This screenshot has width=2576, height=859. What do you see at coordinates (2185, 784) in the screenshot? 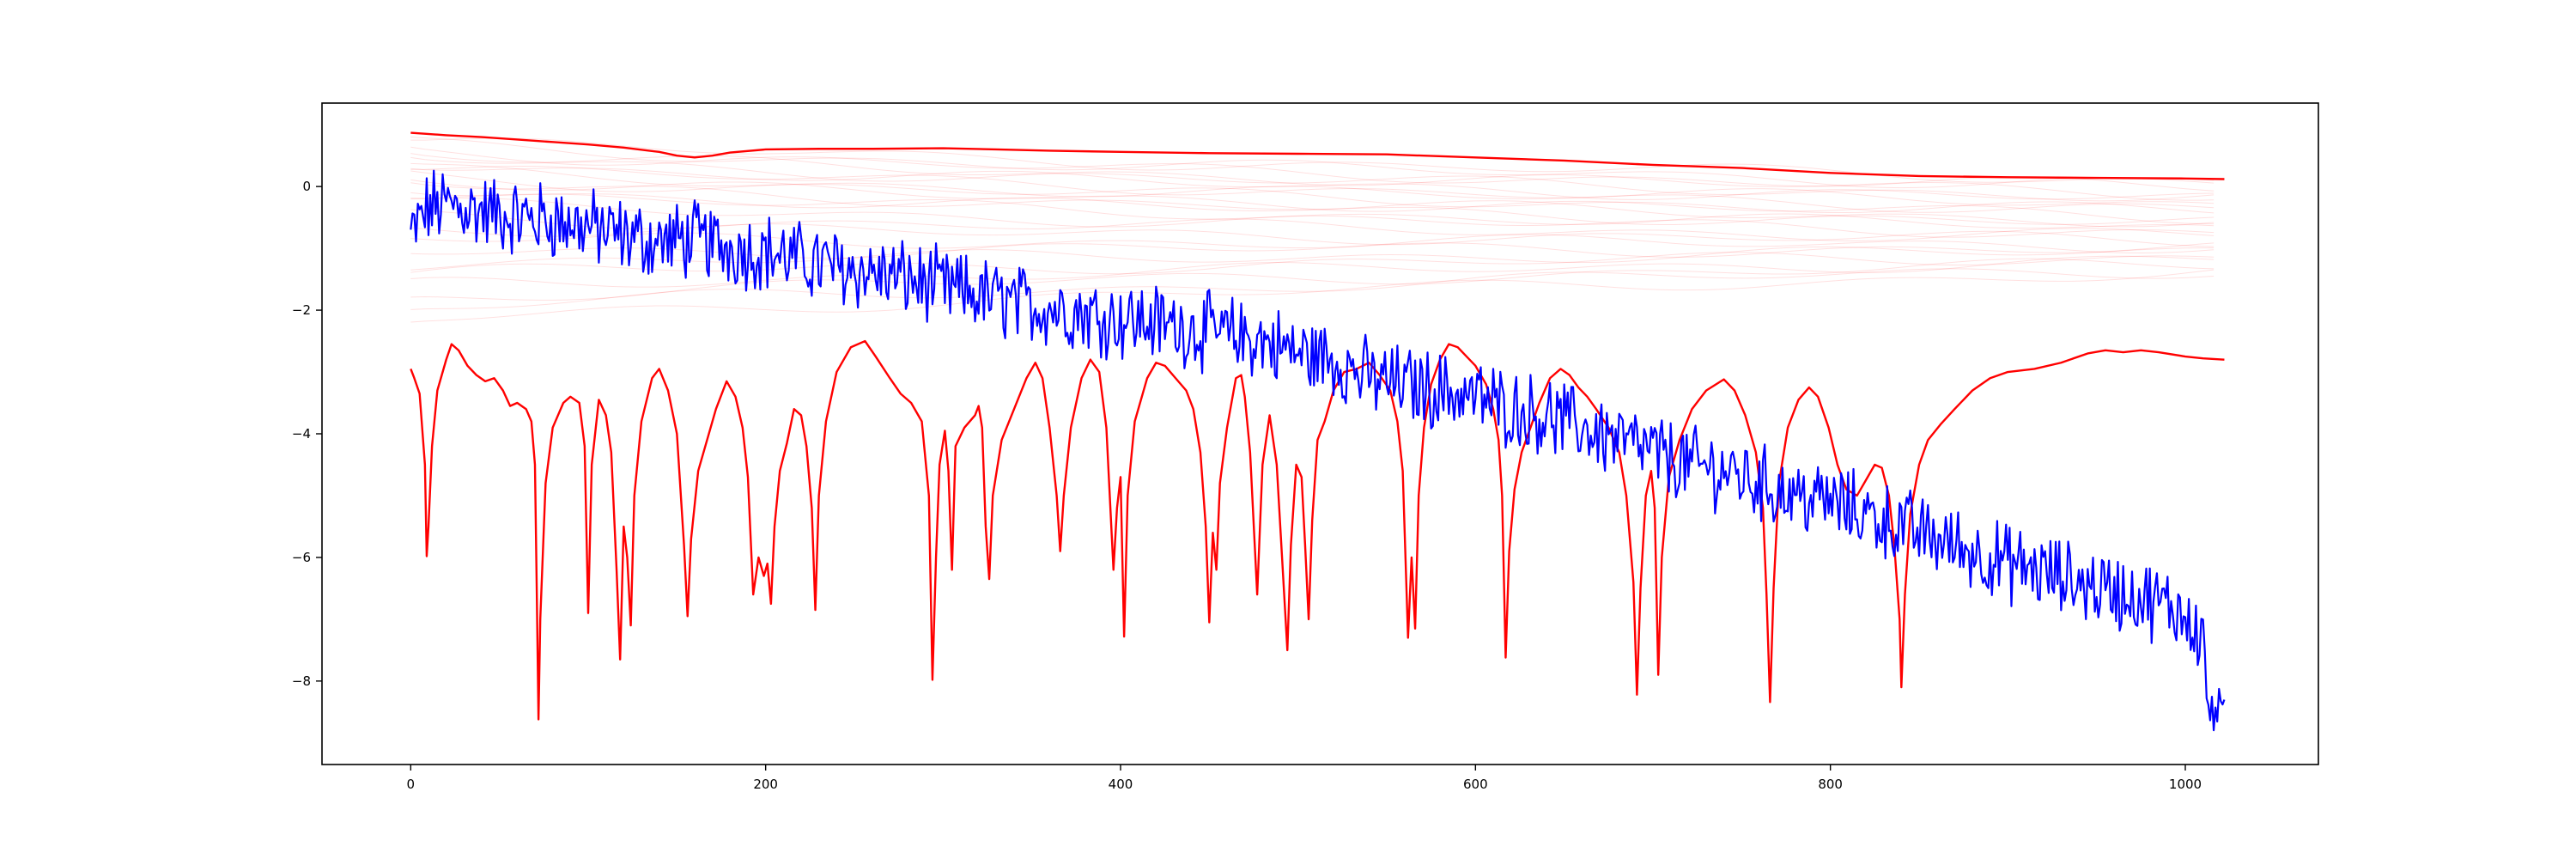
I see `x-tick-label: 1000` at bounding box center [2185, 784].